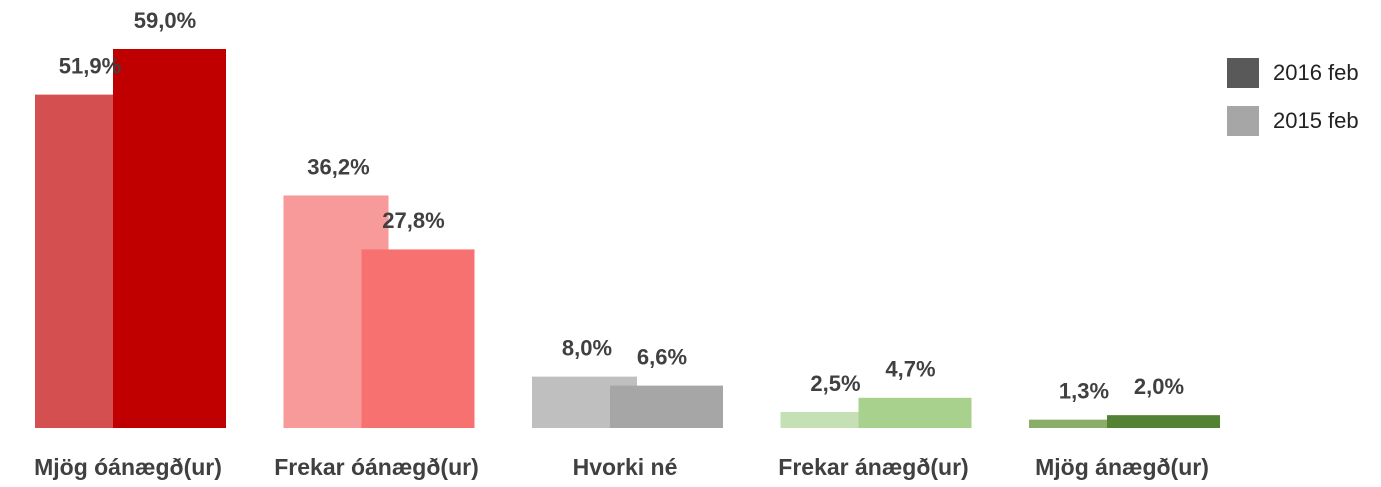 Image resolution: width=1381 pixels, height=487 pixels. I want to click on value-label: 4,7%, so click(910, 369).